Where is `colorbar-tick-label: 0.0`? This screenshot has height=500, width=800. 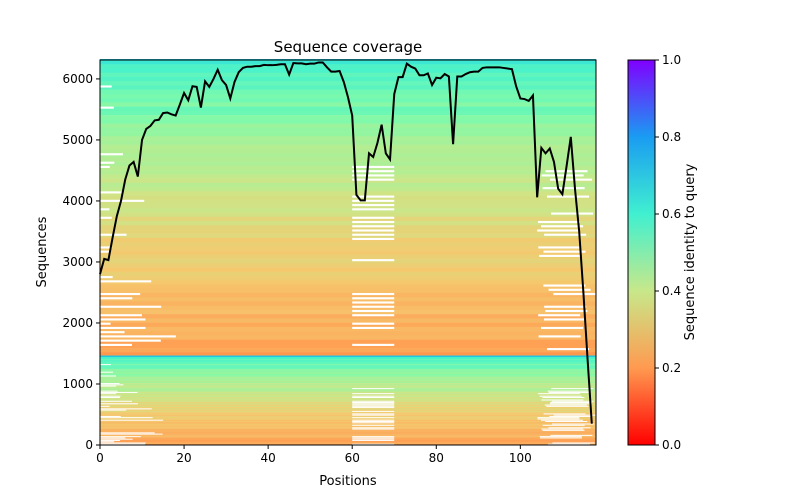 colorbar-tick-label: 0.0 is located at coordinates (671, 445).